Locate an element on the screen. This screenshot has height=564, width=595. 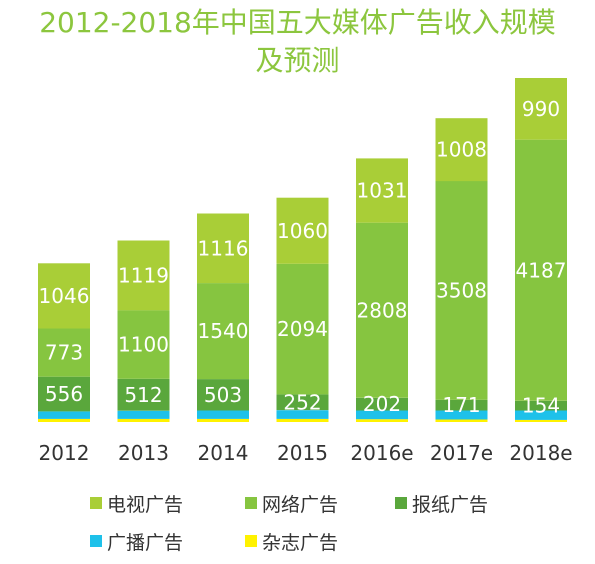
data-label-2017e-3: 3508 is located at coordinates (461, 290).